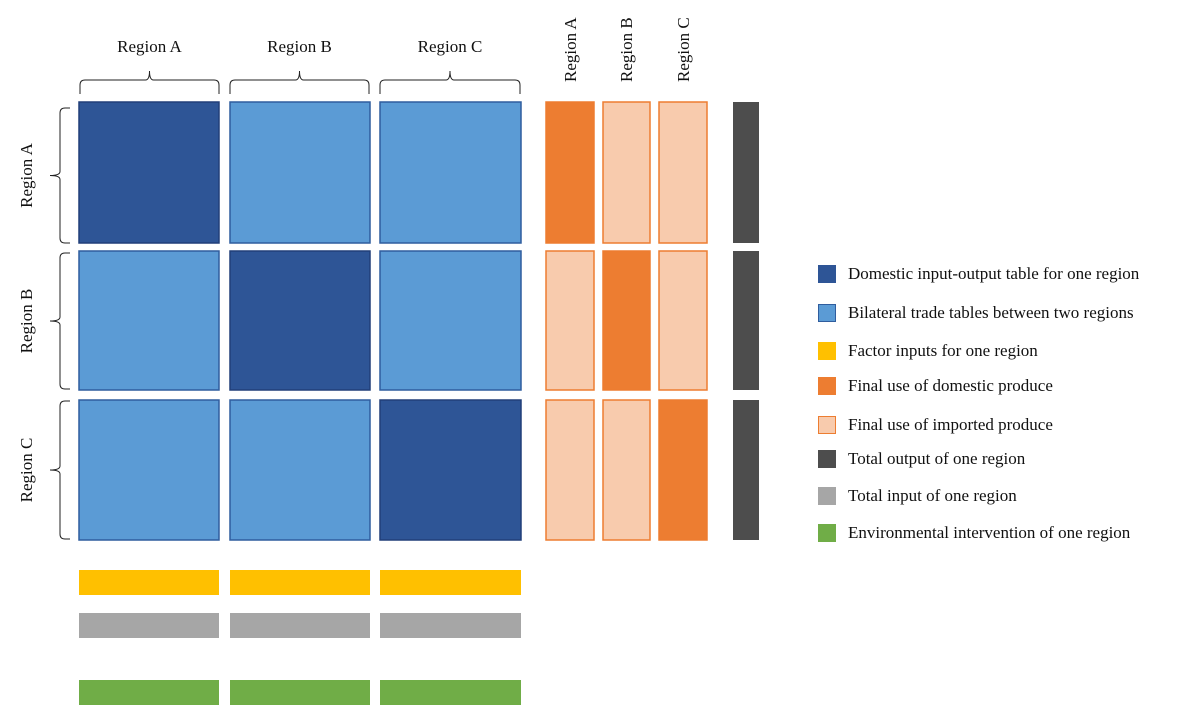  What do you see at coordinates (450, 82) in the screenshot?
I see `column-brace-c` at bounding box center [450, 82].